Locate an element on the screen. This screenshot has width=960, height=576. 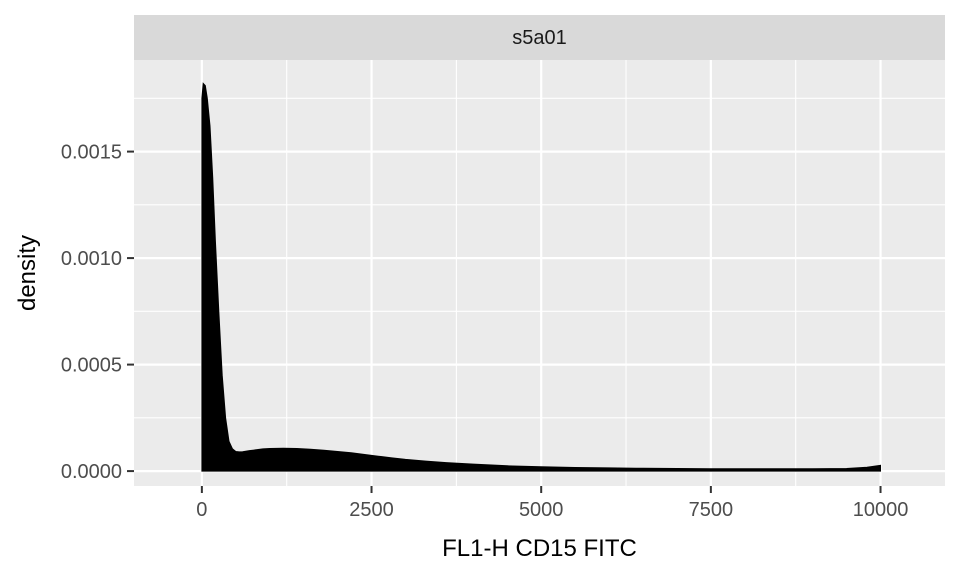
x-tick-label: 5000 is located at coordinates (541, 510).